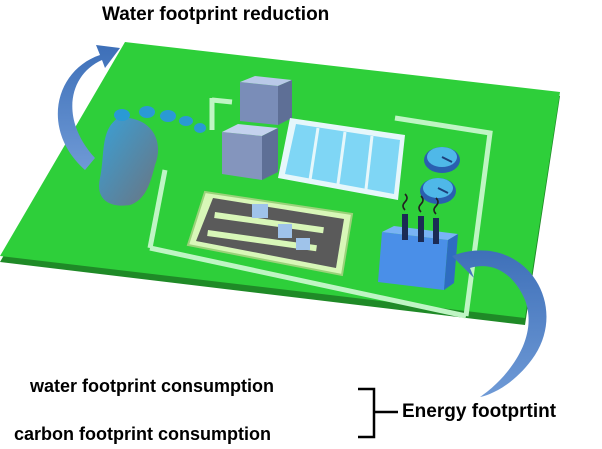 Image resolution: width=602 pixels, height=449 pixels. I want to click on pipe-maze-icon, so click(270, 233).